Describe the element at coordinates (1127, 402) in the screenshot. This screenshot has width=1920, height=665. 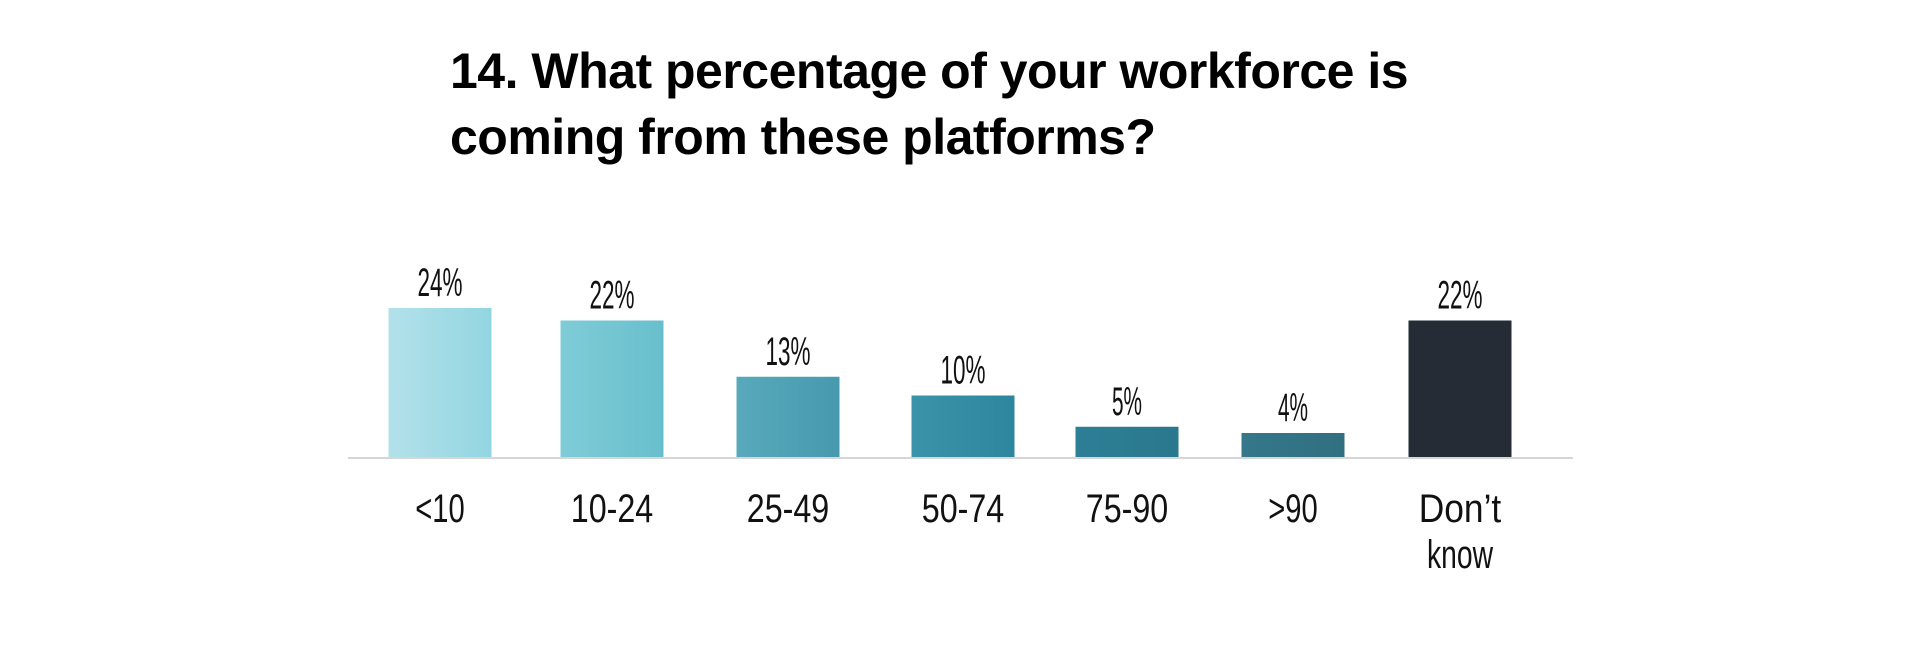
I see `value-label-4: 5%` at that location.